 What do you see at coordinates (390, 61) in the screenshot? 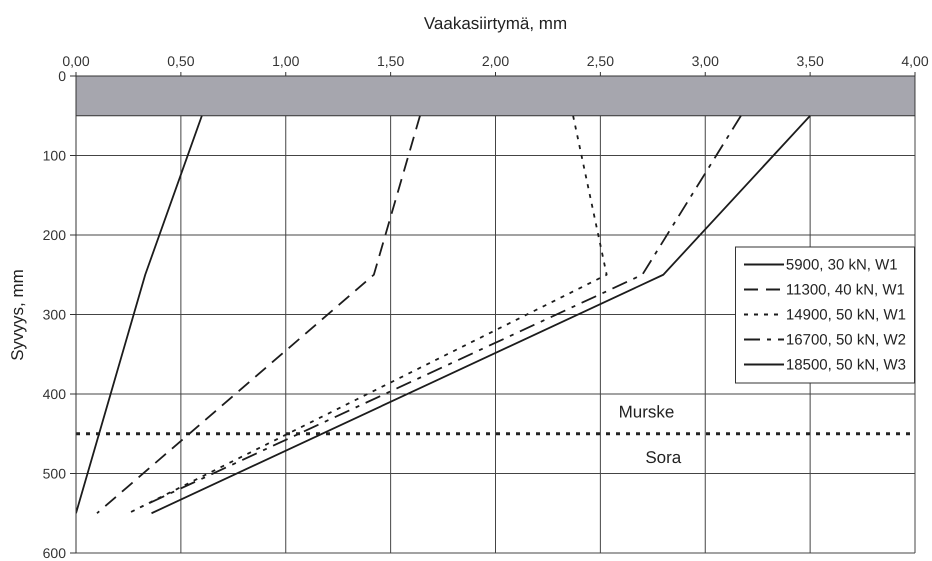
I see `x-tick-label: 1,50` at bounding box center [390, 61].